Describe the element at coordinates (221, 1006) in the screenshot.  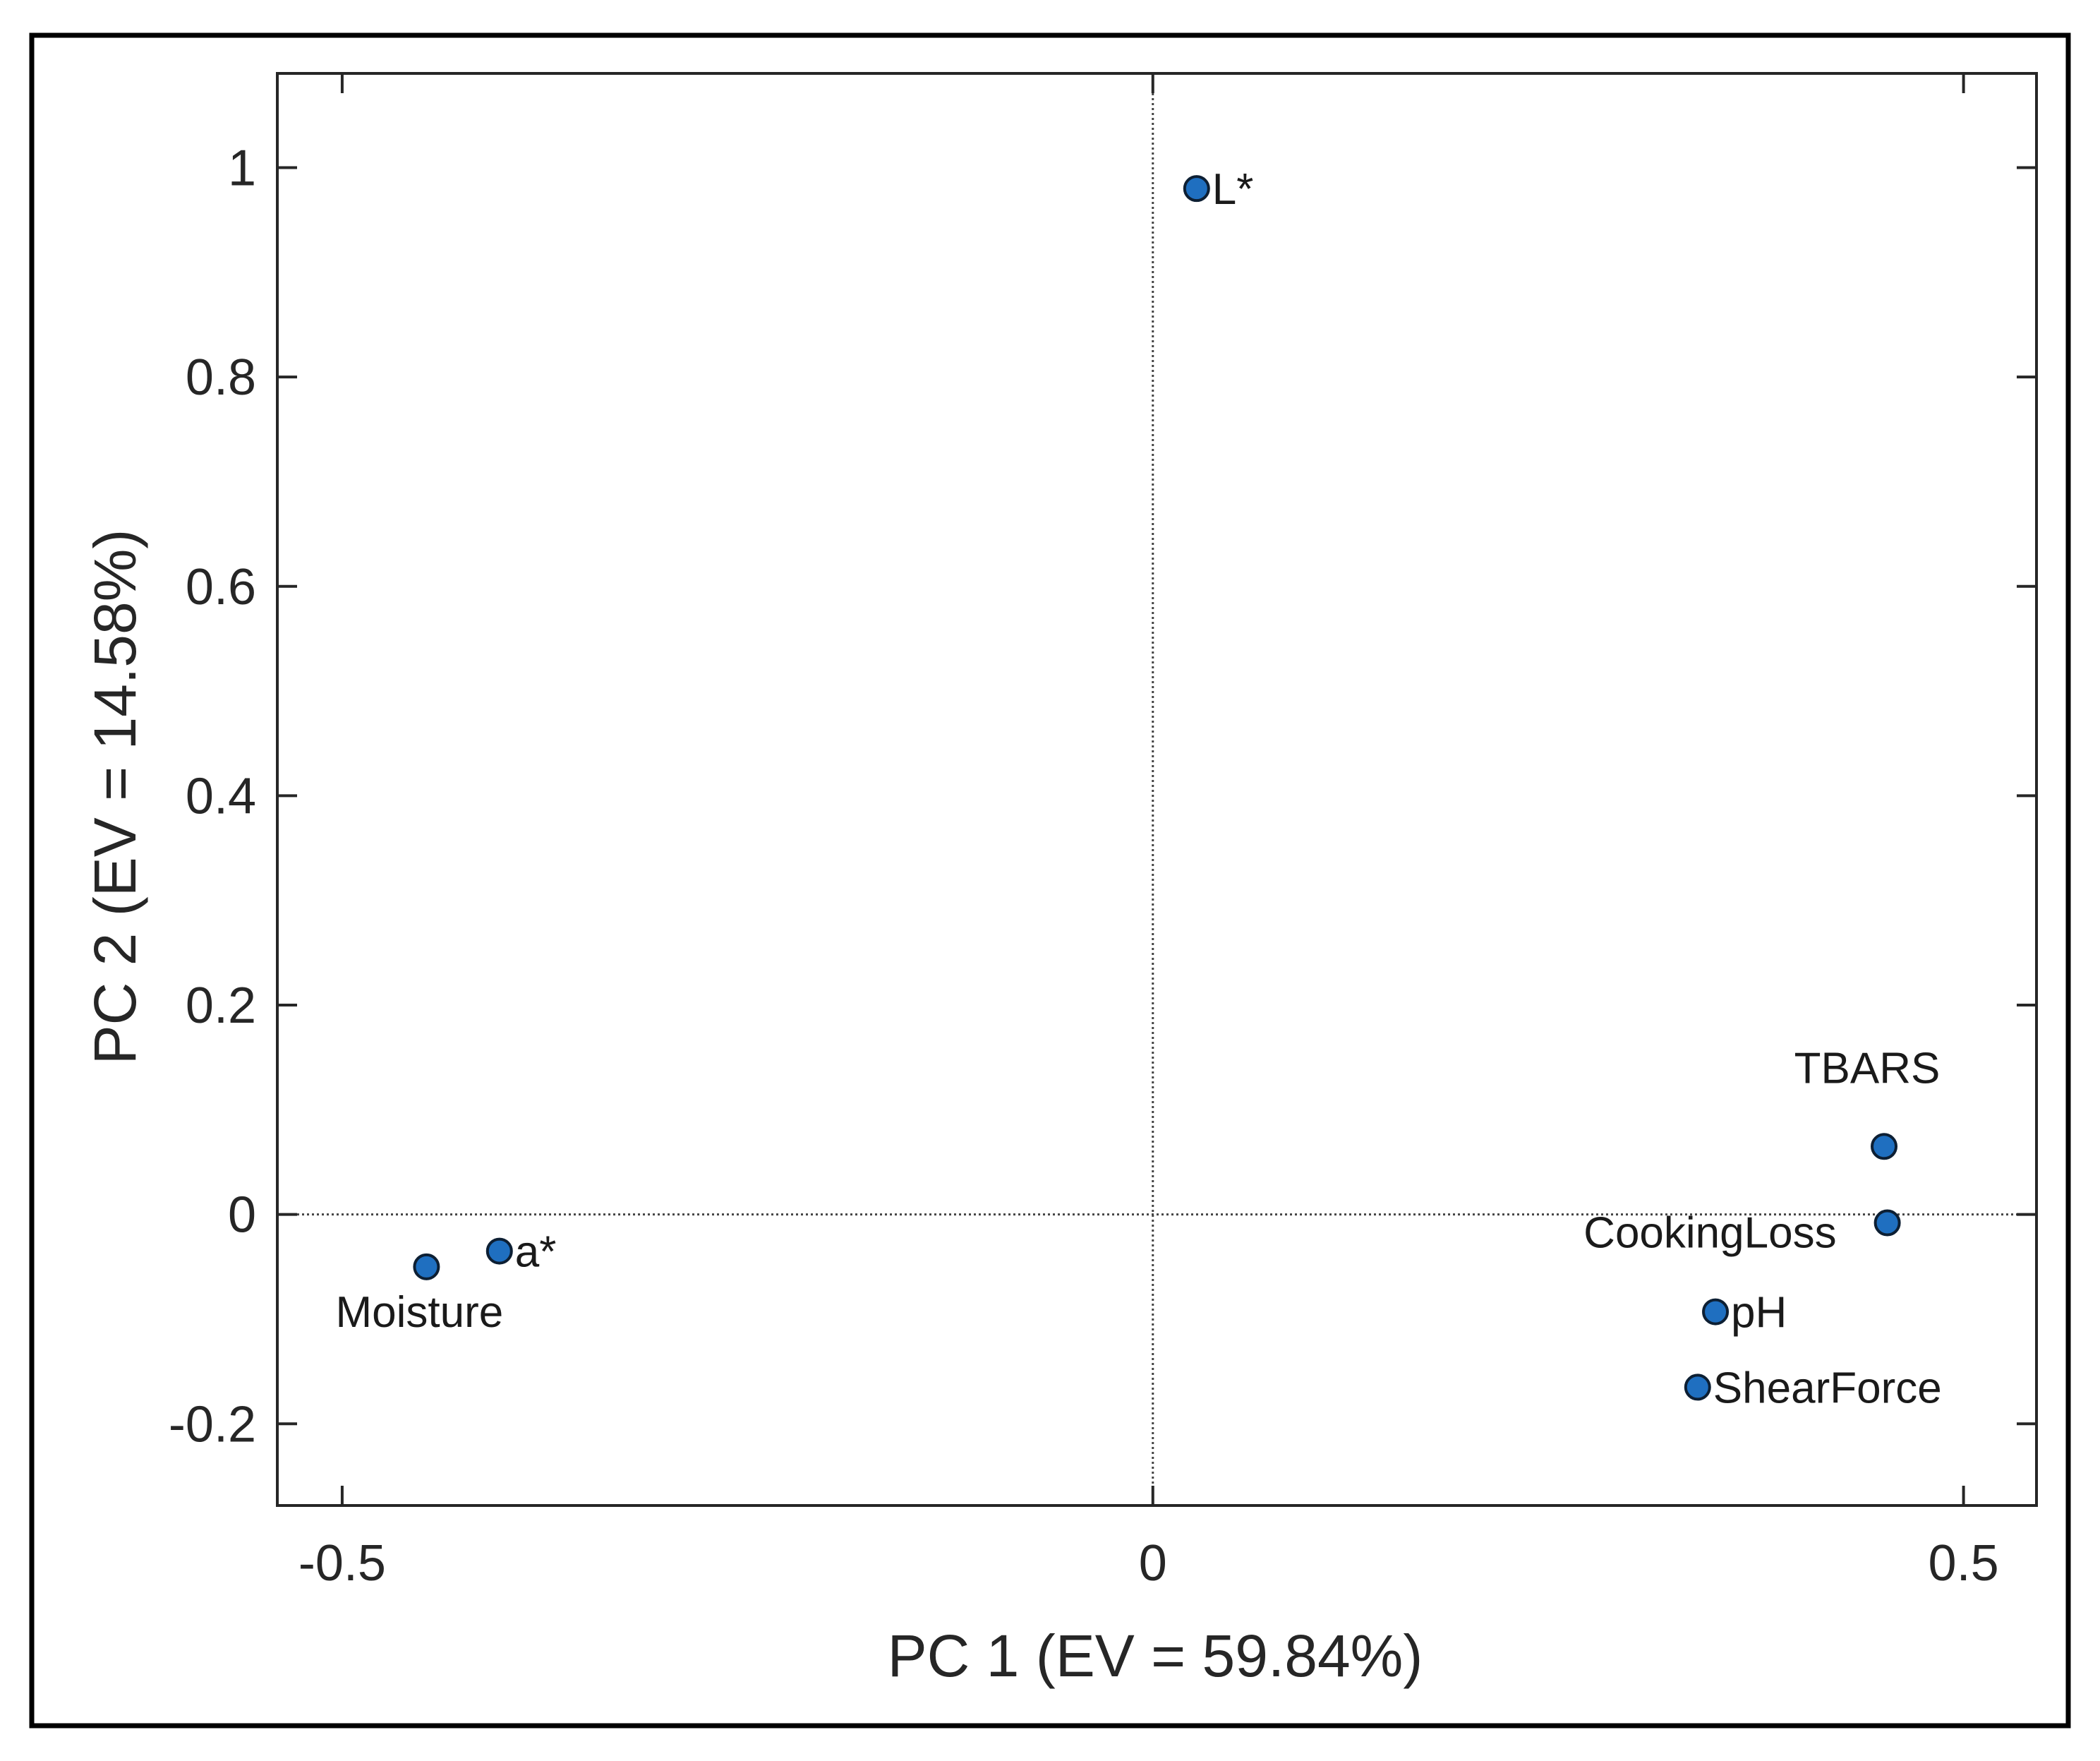
I see `y-tick-label: 0.2` at that location.